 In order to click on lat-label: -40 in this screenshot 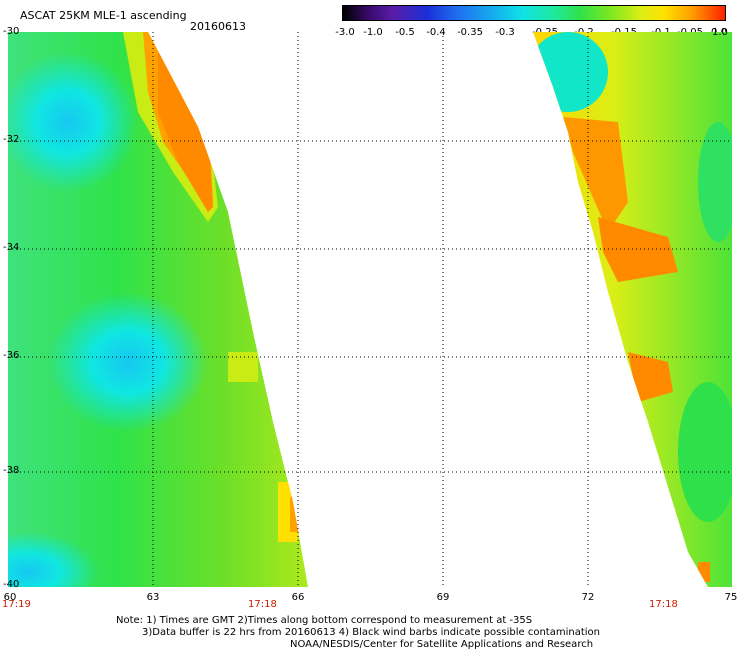, I will do `click(11, 584)`.